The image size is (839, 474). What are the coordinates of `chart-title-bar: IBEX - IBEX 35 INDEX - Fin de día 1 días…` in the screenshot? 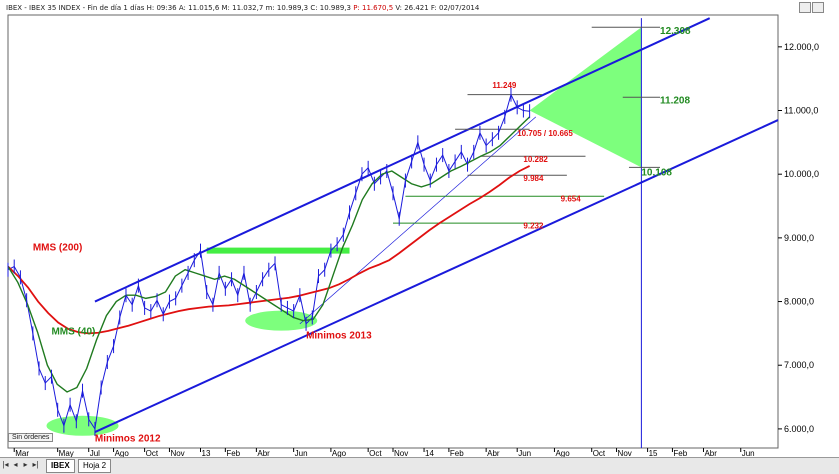 It's located at (242, 8).